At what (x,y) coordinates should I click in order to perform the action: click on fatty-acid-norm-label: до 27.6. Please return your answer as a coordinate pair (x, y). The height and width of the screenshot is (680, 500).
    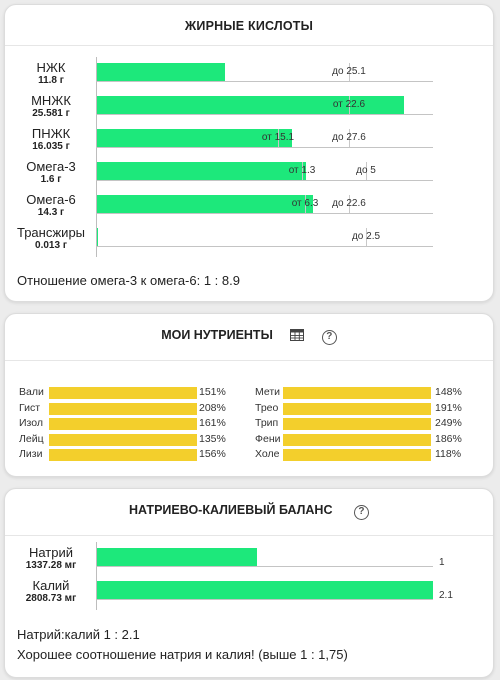
    Looking at the image, I should click on (349, 137).